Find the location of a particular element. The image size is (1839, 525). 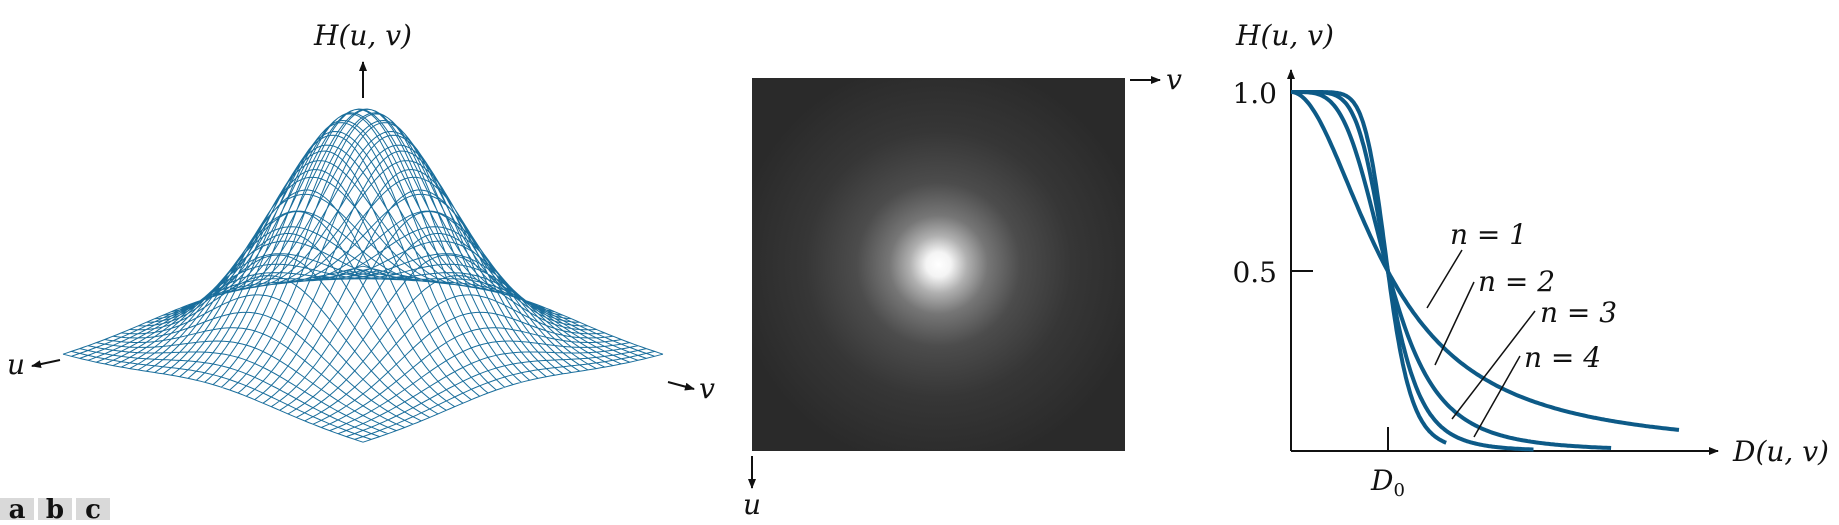

series-leaders is located at coordinates (1481, 343).